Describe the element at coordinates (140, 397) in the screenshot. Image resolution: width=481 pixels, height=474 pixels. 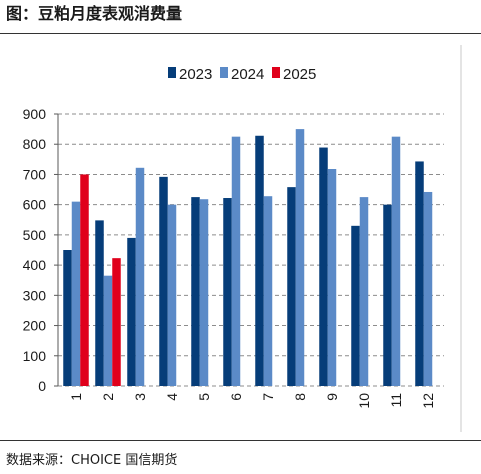
I see `x-tick-label-3: 3` at that location.